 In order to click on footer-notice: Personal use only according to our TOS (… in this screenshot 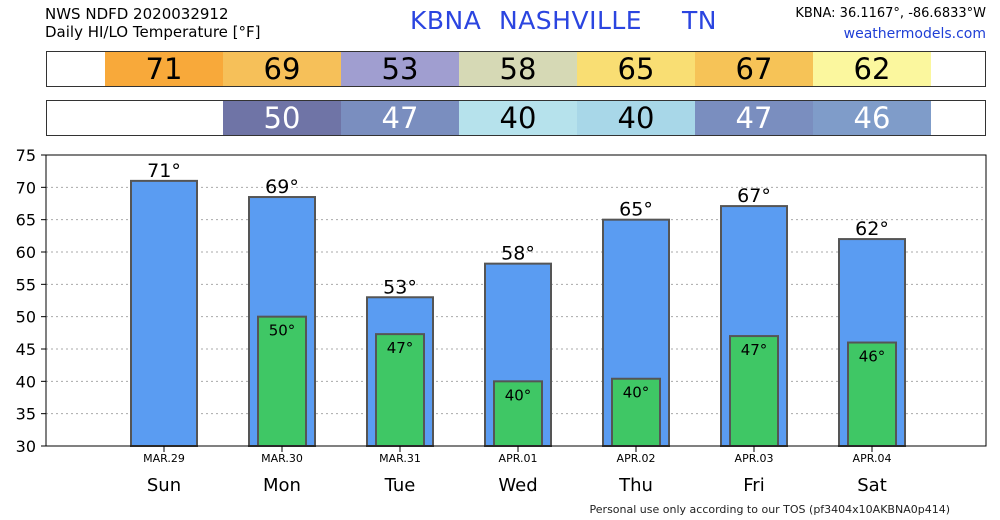, I will do `click(769, 509)`.